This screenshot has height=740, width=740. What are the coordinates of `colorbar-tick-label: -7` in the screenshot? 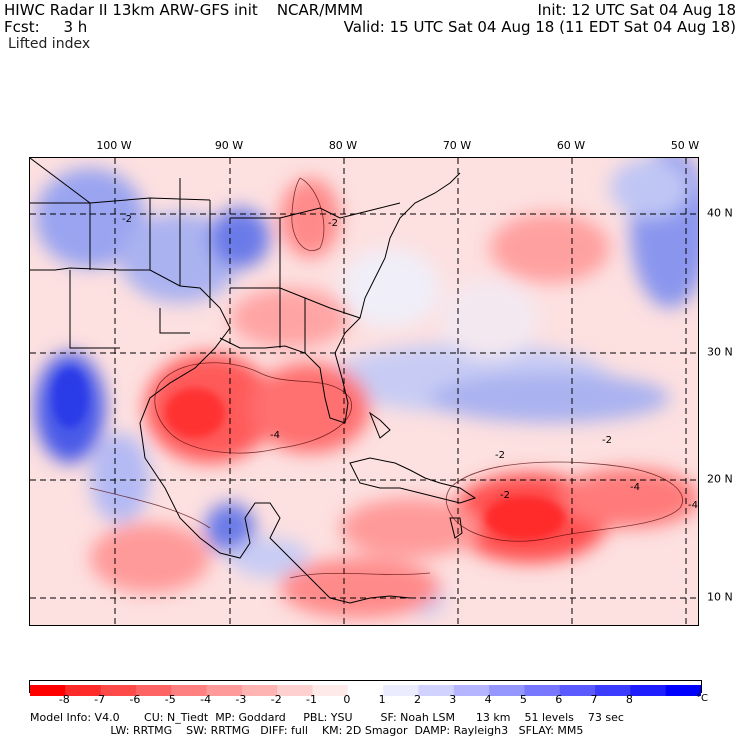 It's located at (100, 699).